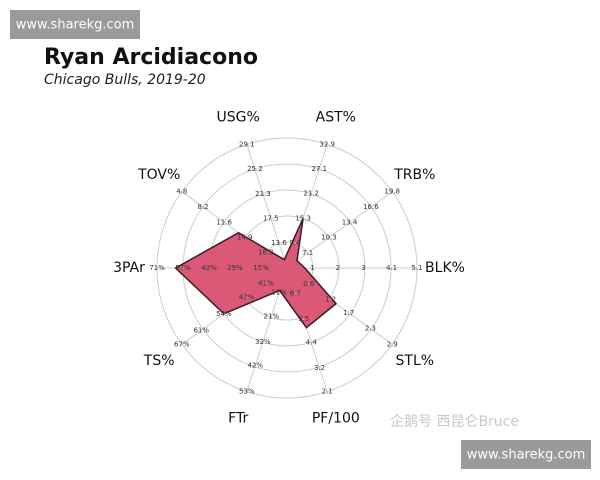 This screenshot has height=480, width=600. I want to click on tick-label: 29%, so click(235, 268).